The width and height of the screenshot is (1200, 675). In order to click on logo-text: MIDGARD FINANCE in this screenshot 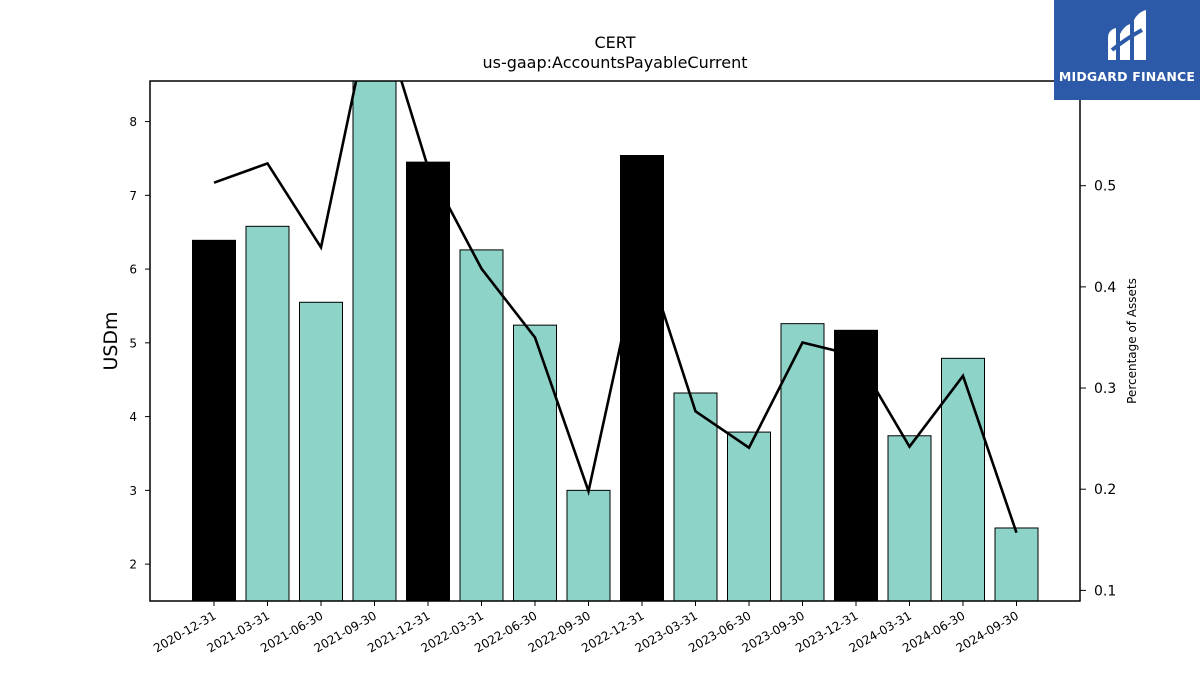, I will do `click(1127, 76)`.